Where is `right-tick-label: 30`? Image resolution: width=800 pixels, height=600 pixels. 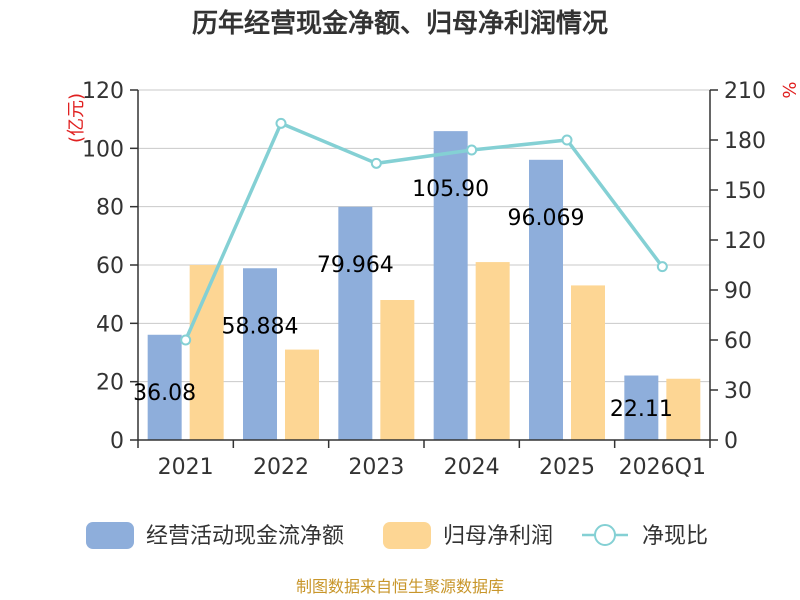
right-tick-label: 30 is located at coordinates (738, 391).